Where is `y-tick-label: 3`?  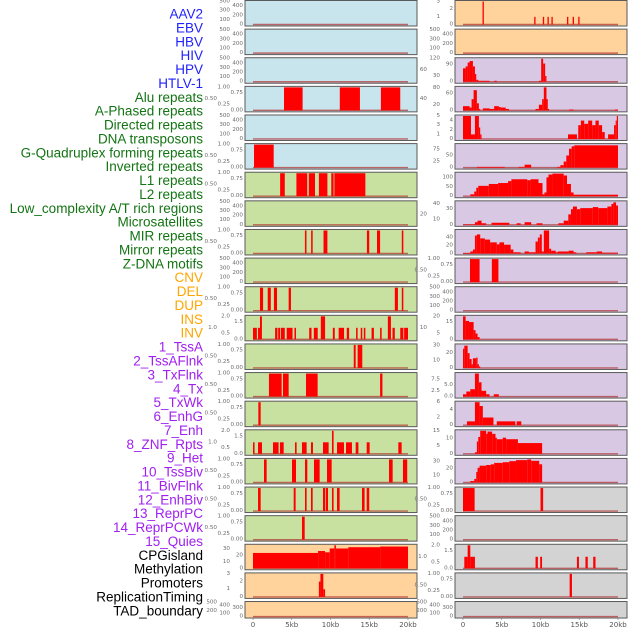
y-tick-label: 3 is located at coordinates (438, 2).